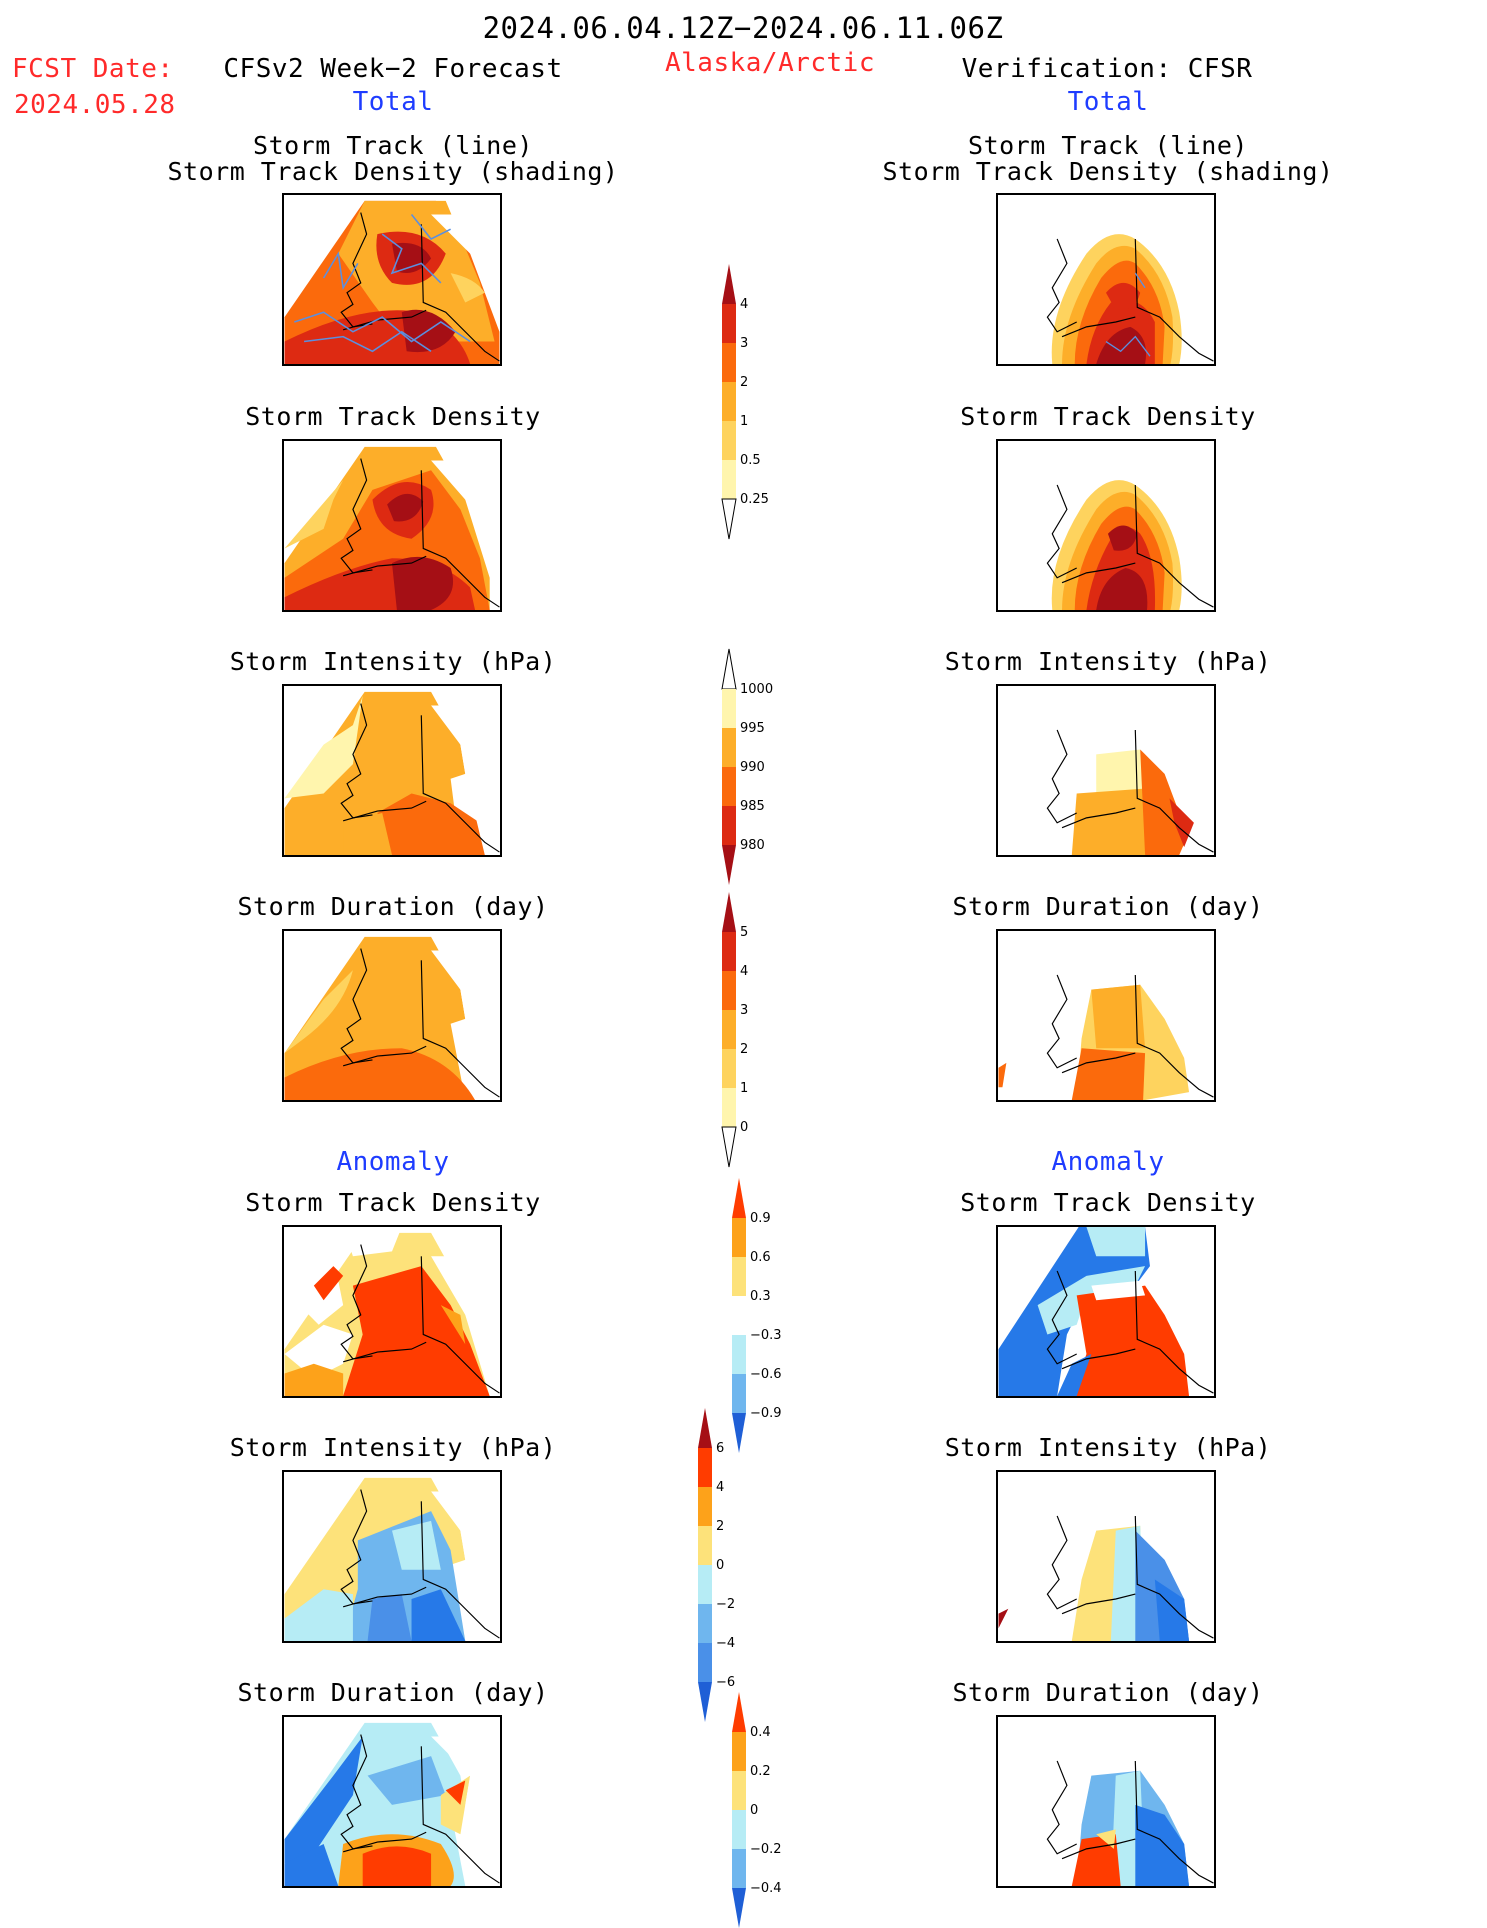 The width and height of the screenshot is (1487, 1928). I want to click on map-verification-duration, so click(1106, 1015).